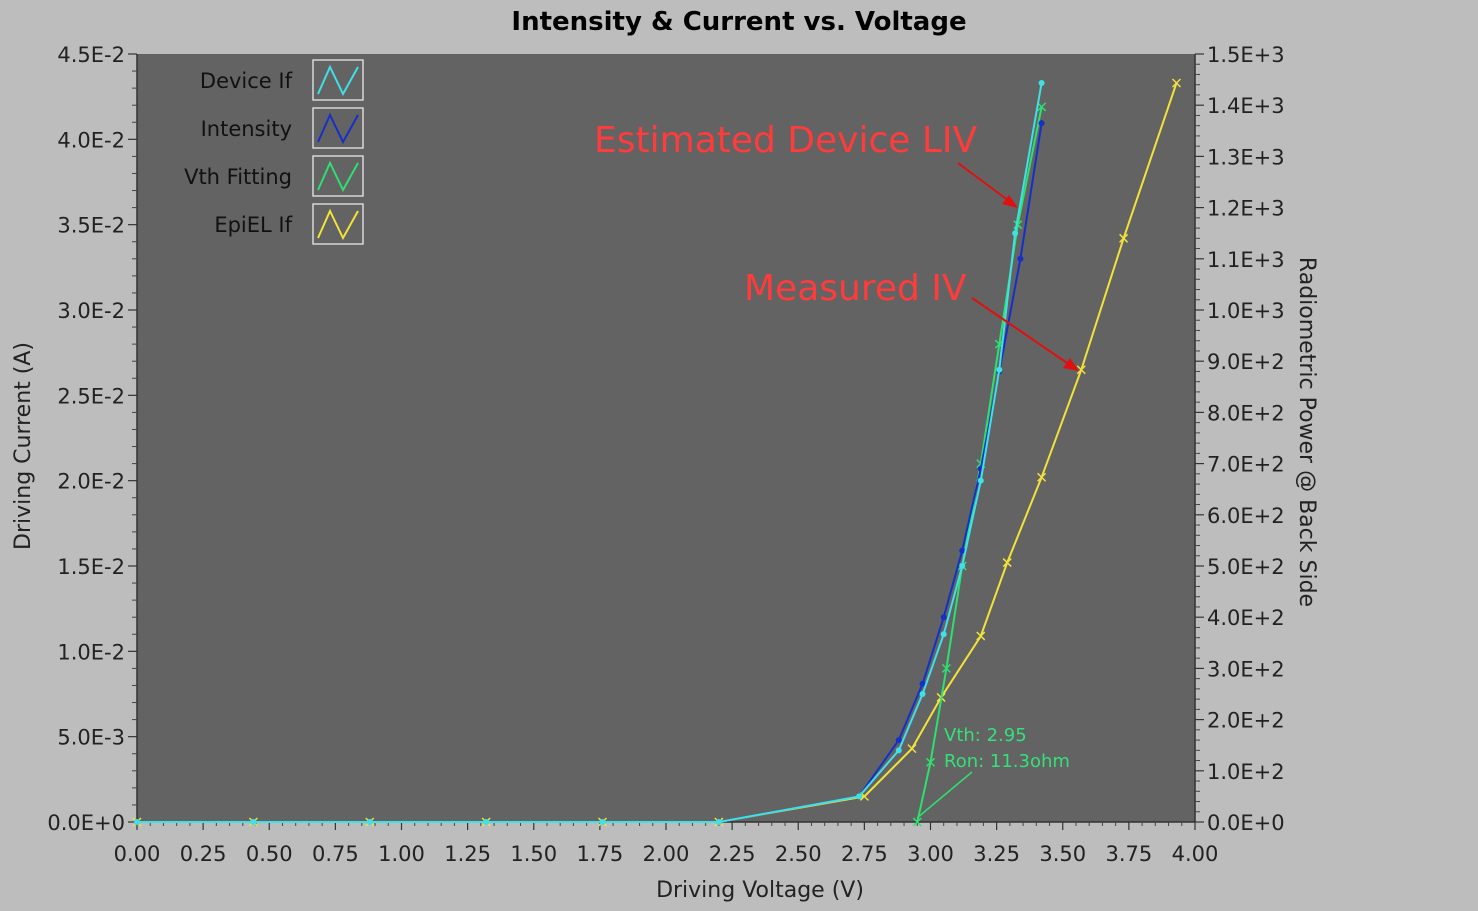 The image size is (1478, 911). Describe the element at coordinates (1071, 364) in the screenshot. I see `arrowhead-measured` at that location.